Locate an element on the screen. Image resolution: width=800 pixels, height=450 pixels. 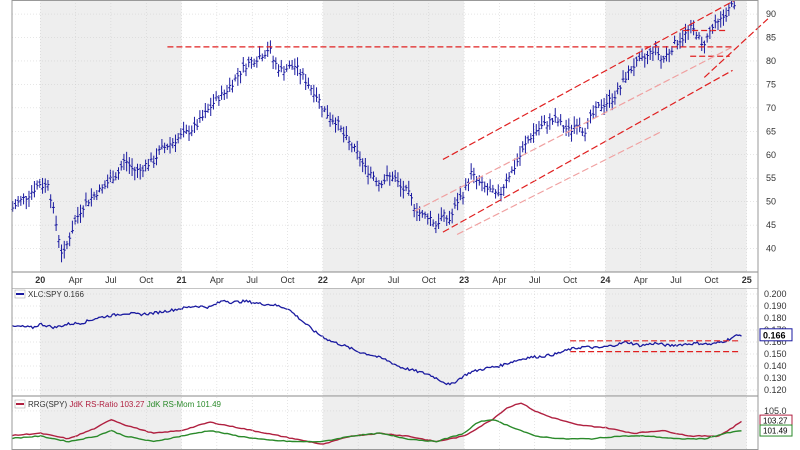
rs-tick-label: 0.160 is located at coordinates (775, 342).